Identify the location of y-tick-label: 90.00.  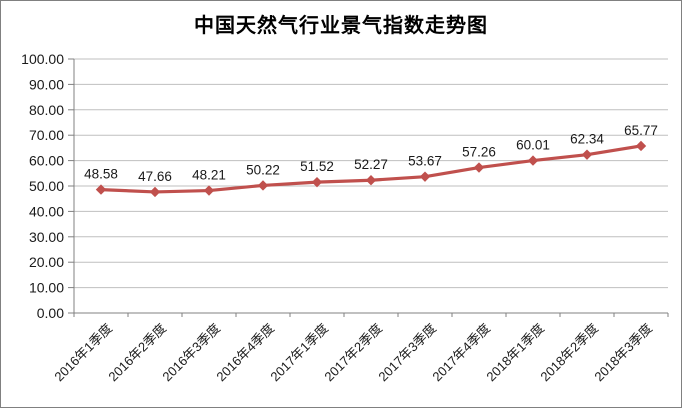
(46, 84).